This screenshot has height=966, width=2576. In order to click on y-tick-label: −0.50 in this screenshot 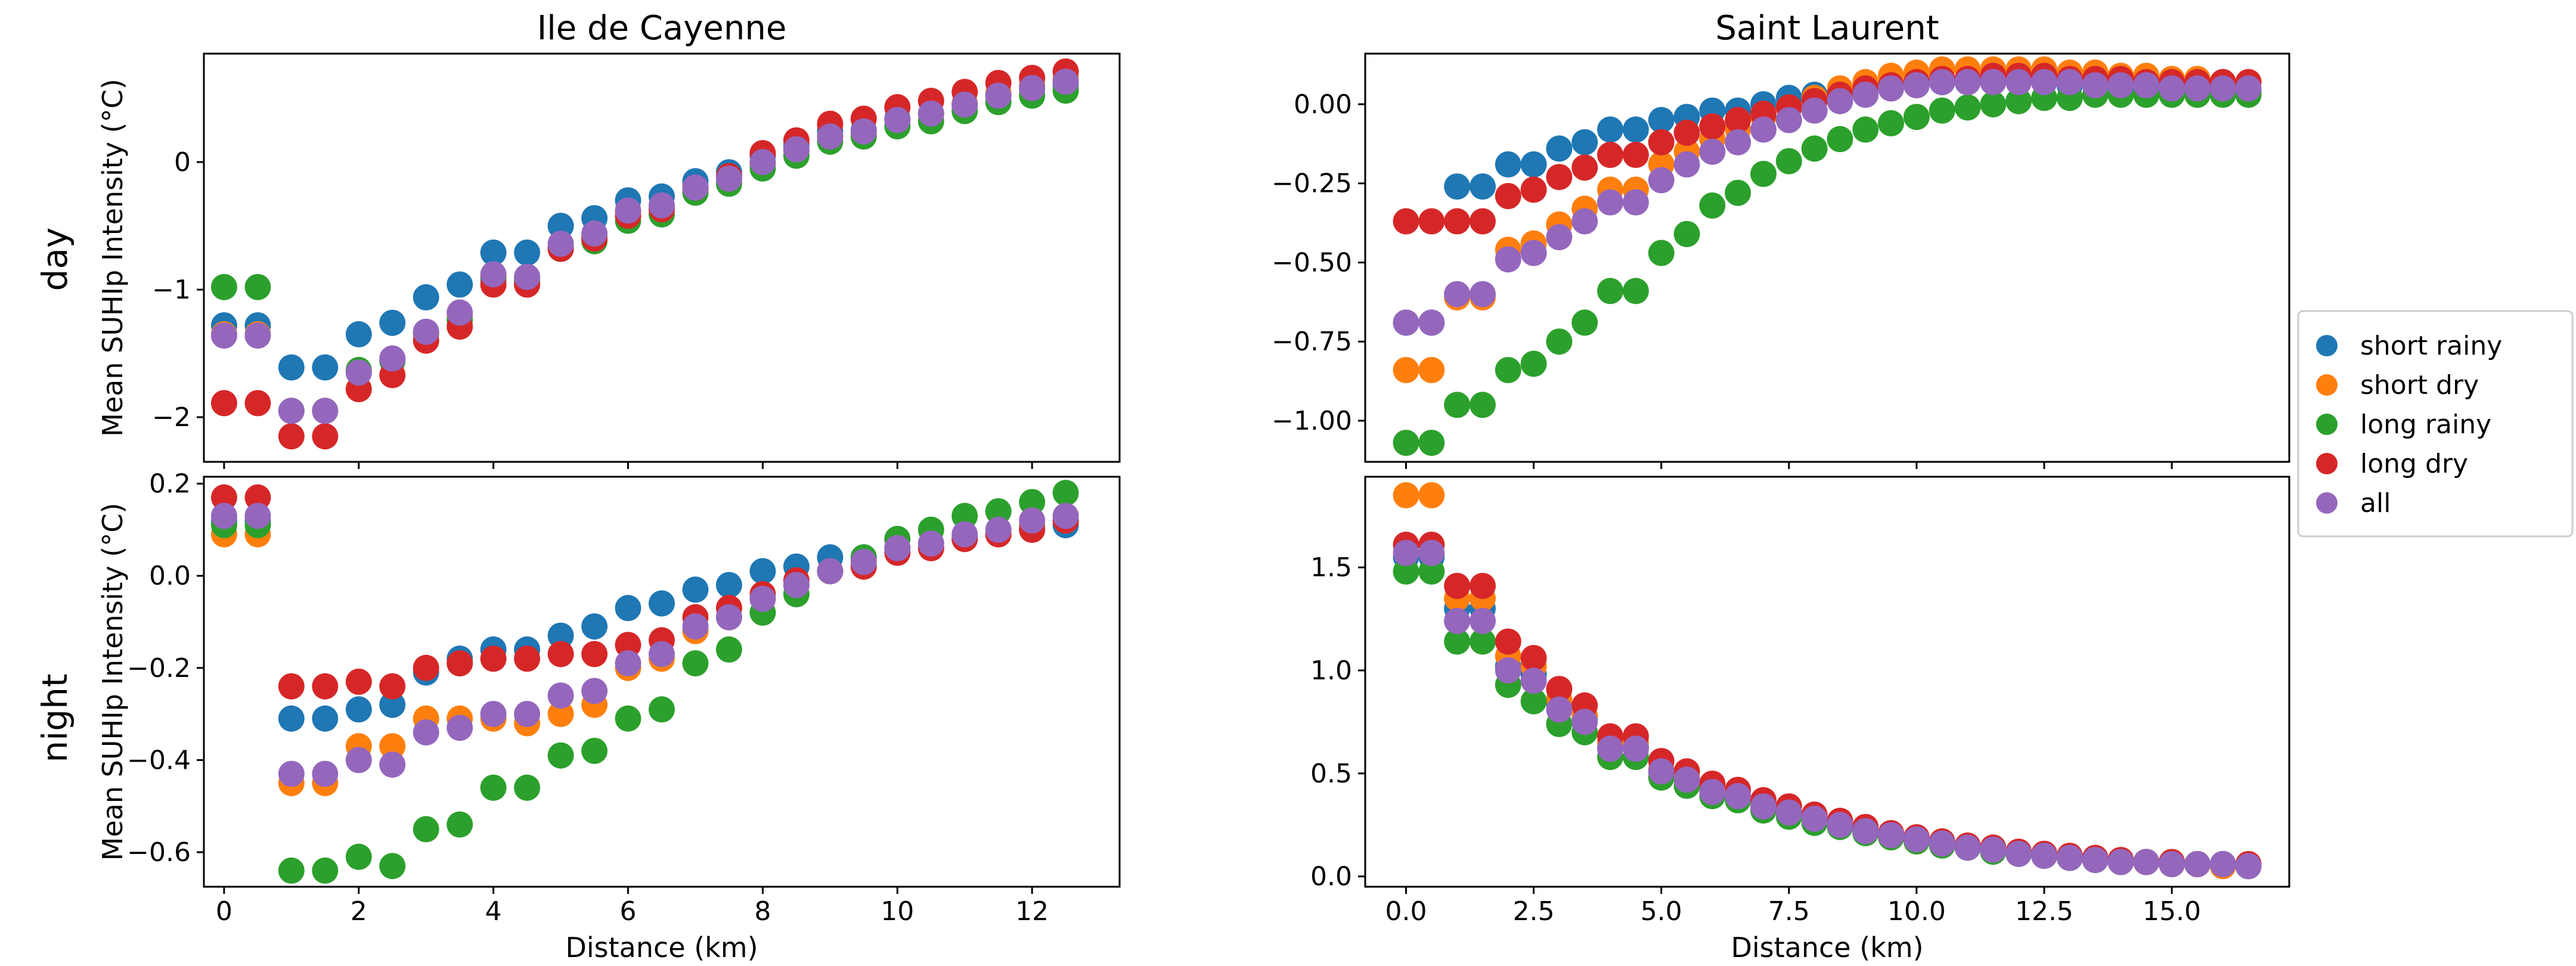, I will do `click(1312, 262)`.